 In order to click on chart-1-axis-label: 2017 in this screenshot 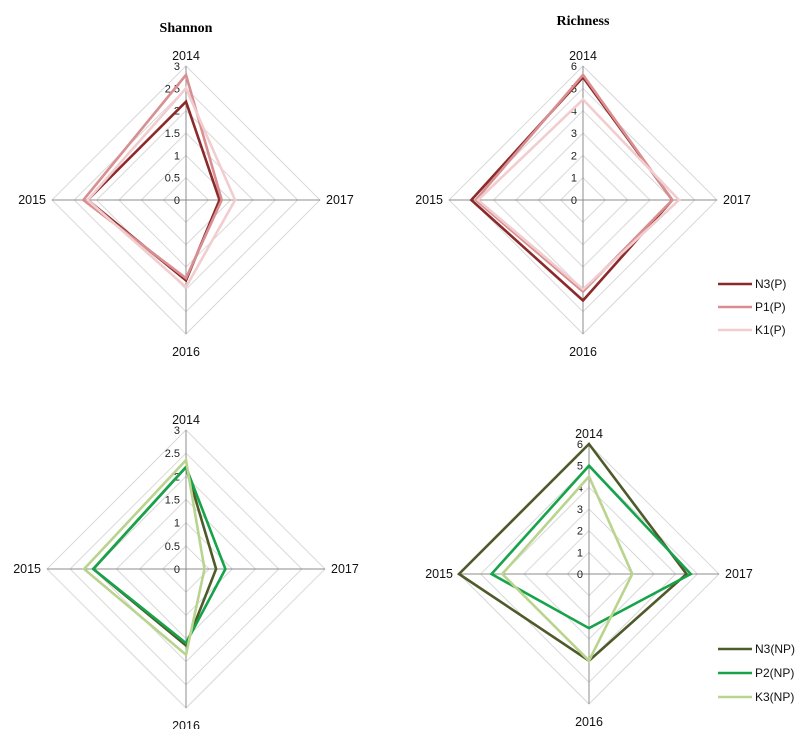, I will do `click(737, 200)`.